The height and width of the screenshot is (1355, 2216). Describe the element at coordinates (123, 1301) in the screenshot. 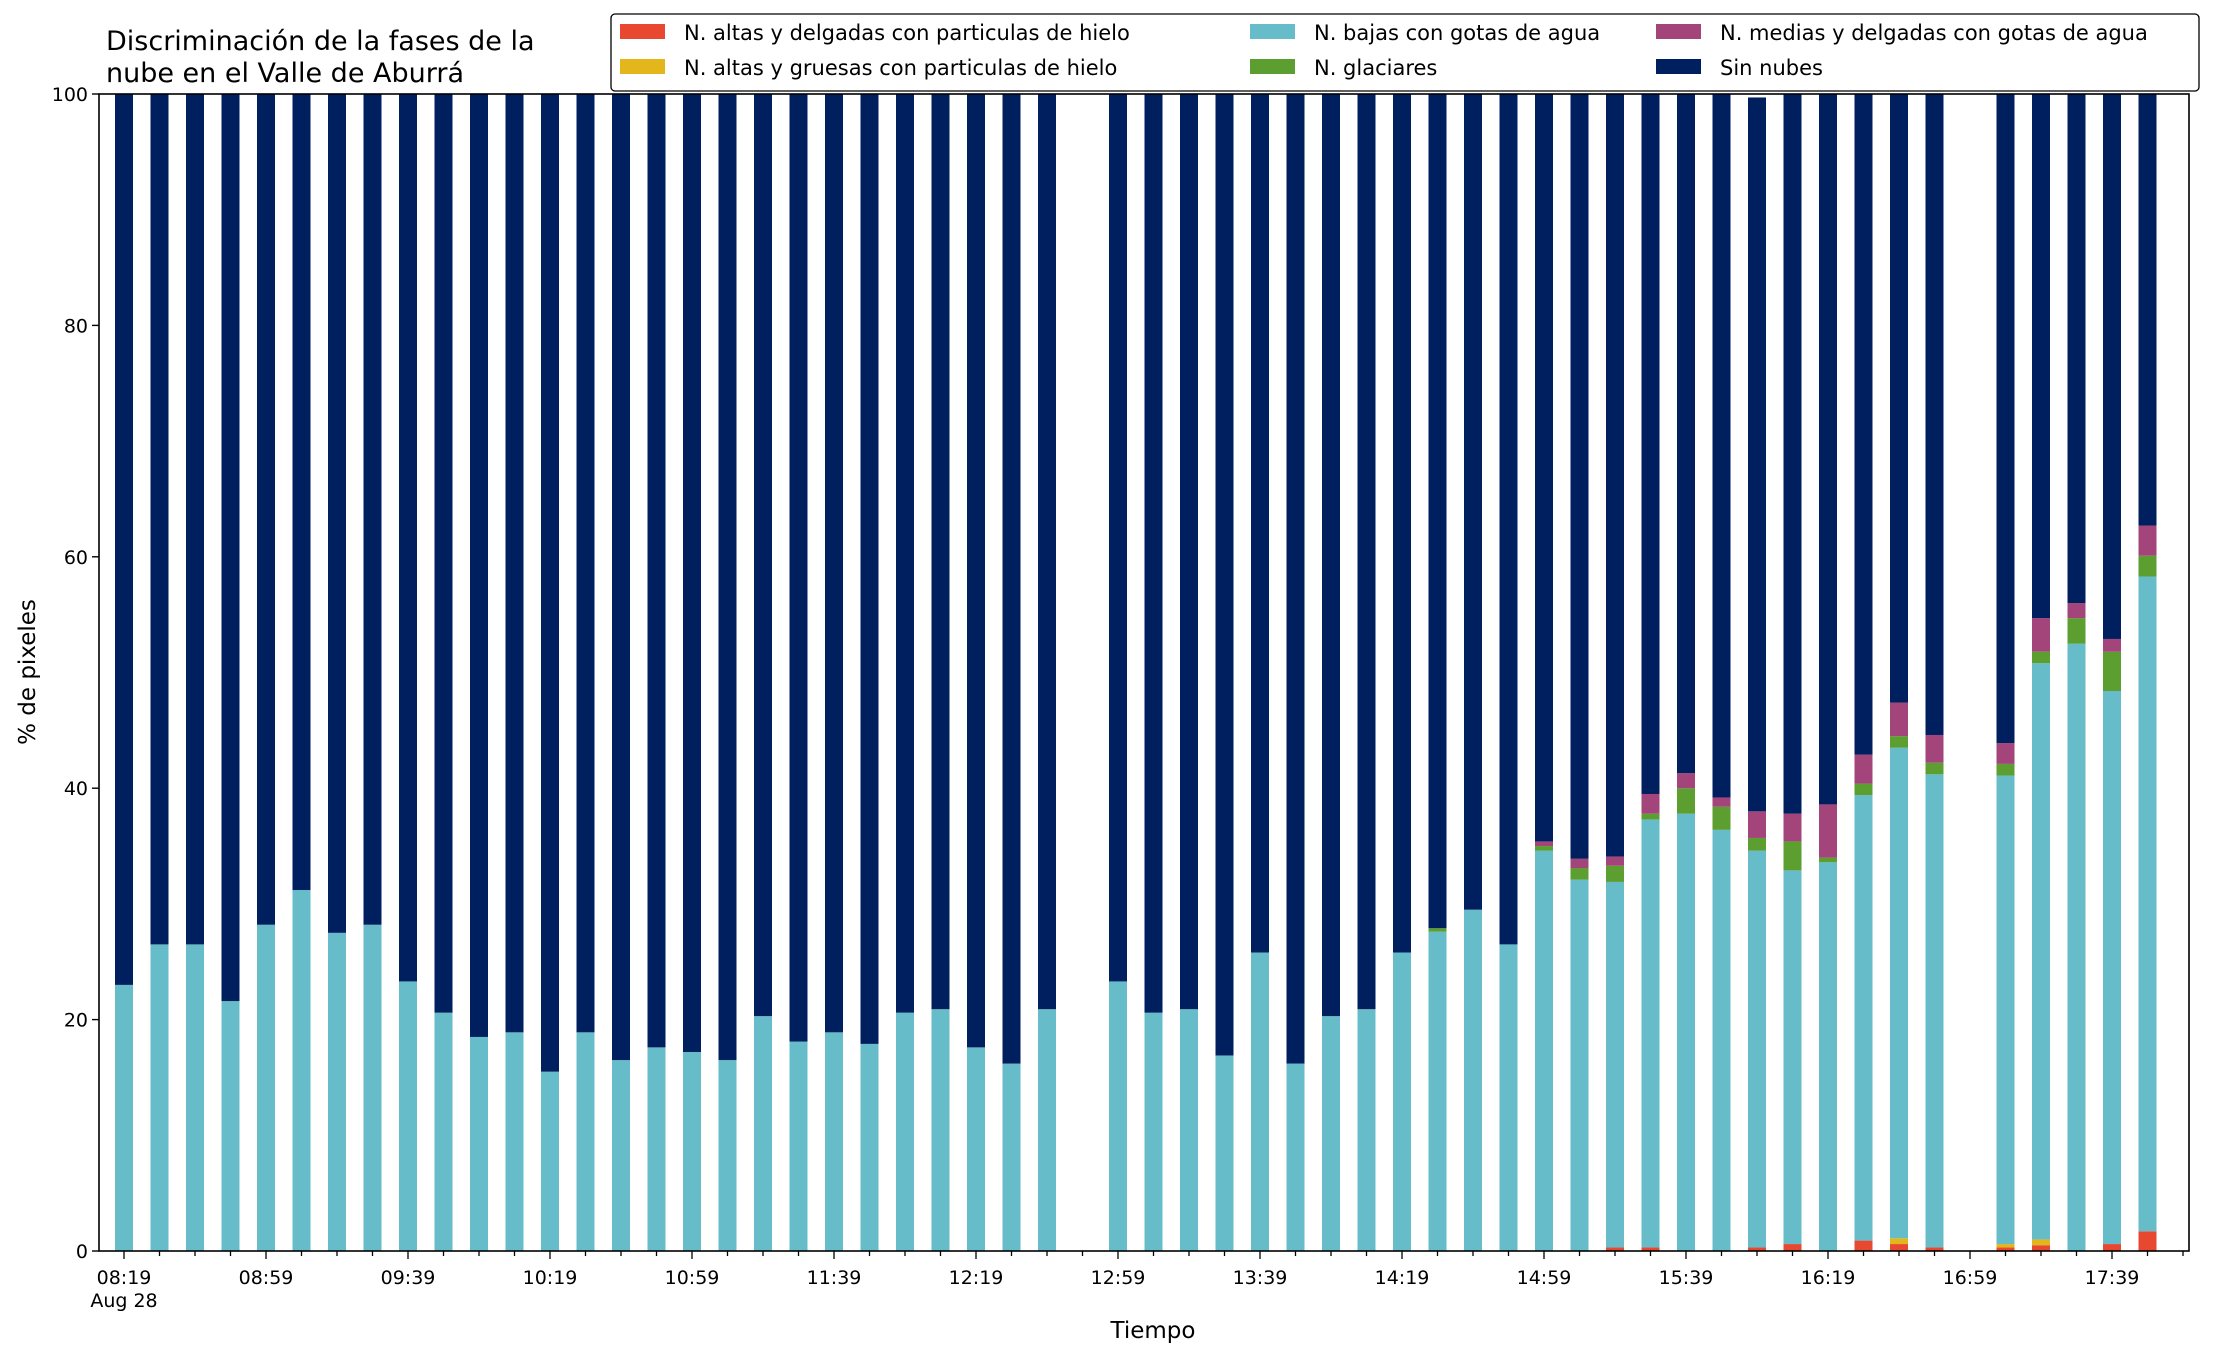

I see `x-tick-date-label: Aug 28` at that location.